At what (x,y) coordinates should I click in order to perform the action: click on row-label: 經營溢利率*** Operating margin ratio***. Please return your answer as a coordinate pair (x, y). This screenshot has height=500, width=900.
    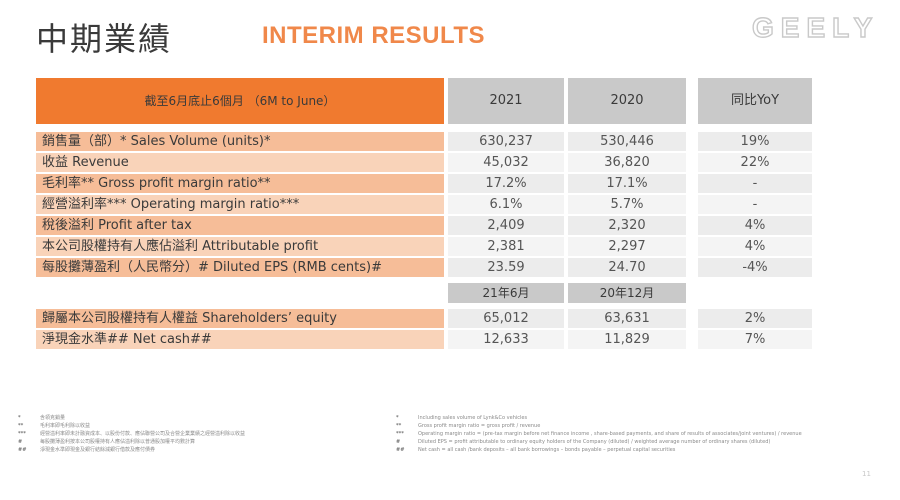
    Looking at the image, I should click on (240, 204).